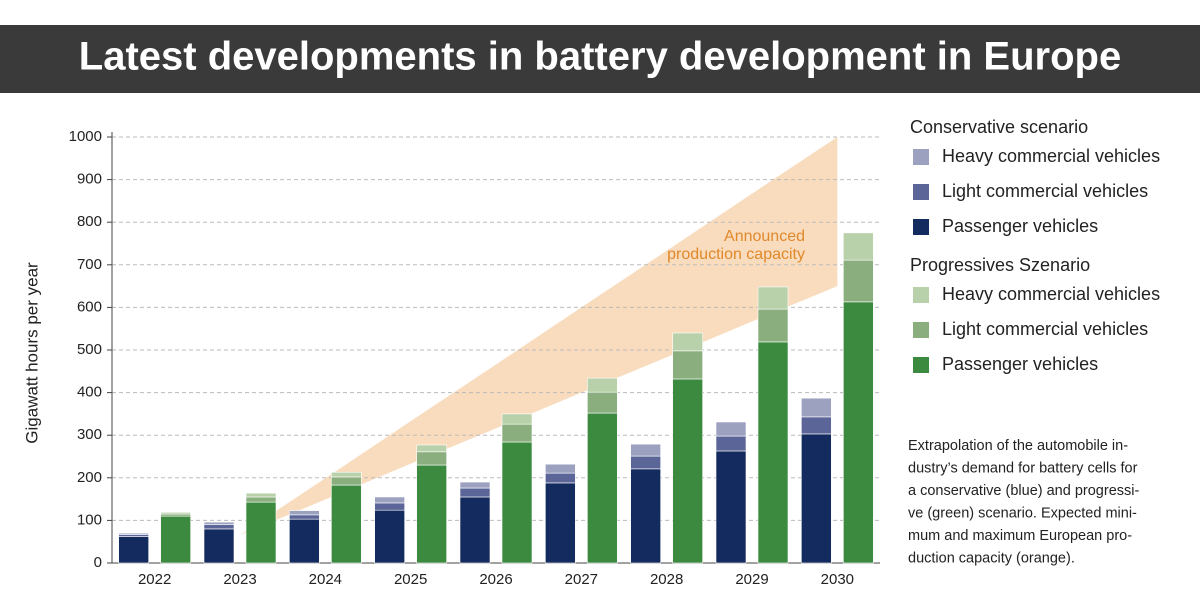  Describe the element at coordinates (31, 353) in the screenshot. I see `y-axis-label: Gigawatt hours per year` at that location.